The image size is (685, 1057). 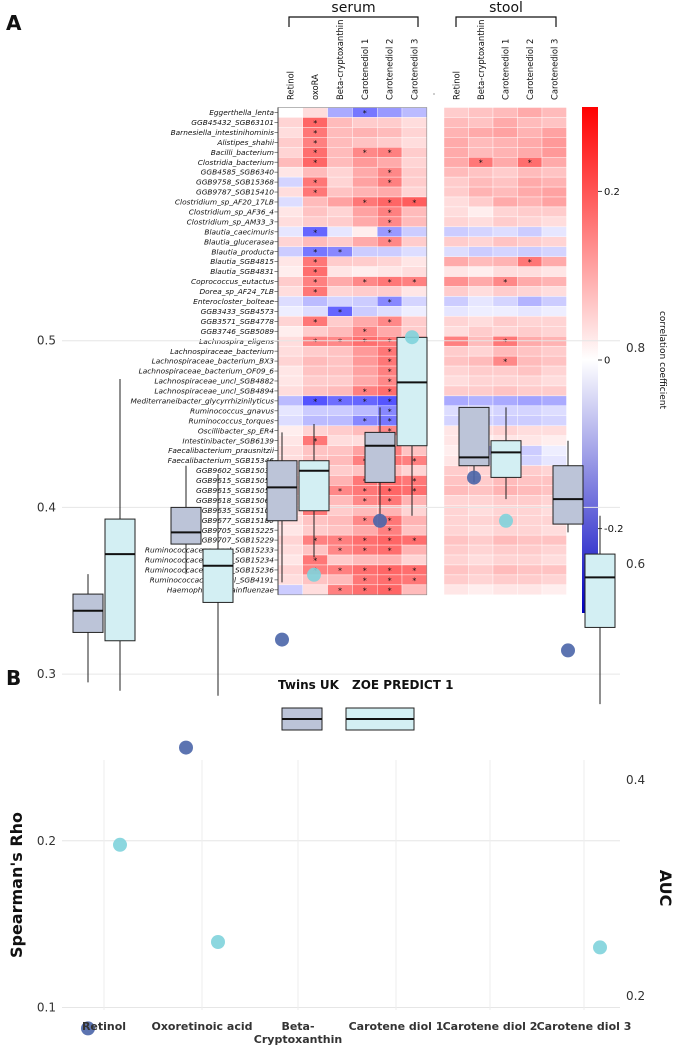 I want to click on x-tick-label: Retinol, so click(x=104, y=1026).